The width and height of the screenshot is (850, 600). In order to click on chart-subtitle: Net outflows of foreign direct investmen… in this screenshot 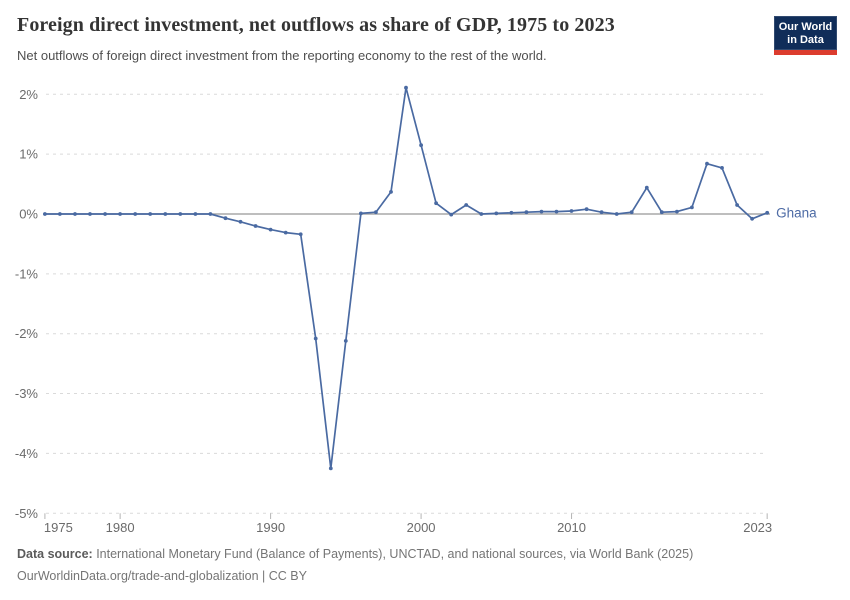, I will do `click(282, 55)`.